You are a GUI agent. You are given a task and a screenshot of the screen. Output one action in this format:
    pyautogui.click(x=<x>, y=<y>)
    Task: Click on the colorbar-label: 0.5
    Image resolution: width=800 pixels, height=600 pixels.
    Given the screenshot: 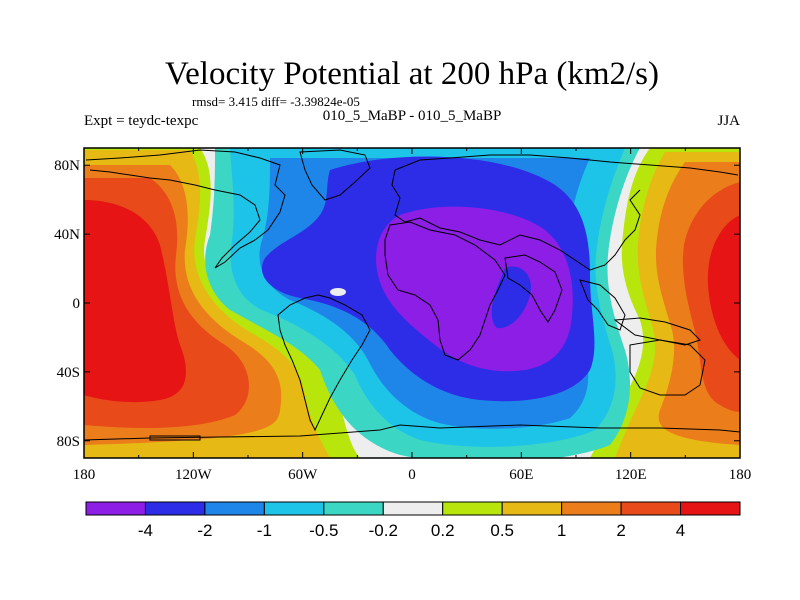 What is the action you would take?
    pyautogui.click(x=502, y=530)
    